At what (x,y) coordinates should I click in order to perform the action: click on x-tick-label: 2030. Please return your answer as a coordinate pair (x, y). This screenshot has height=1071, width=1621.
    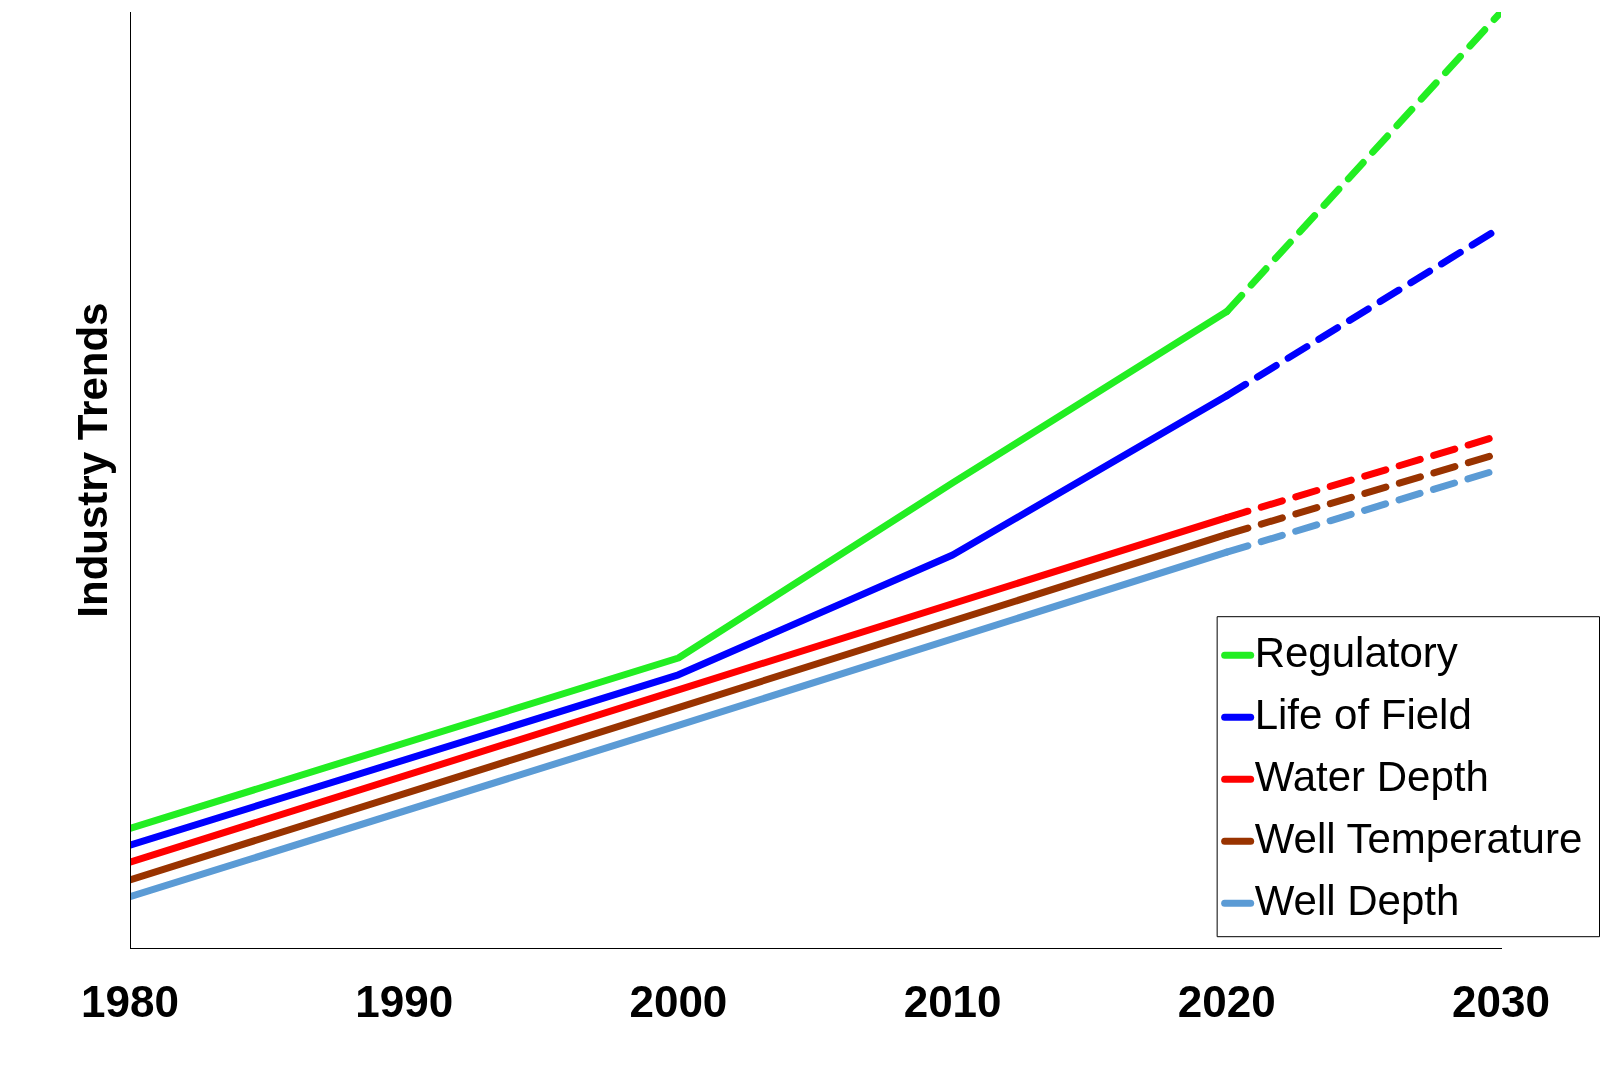
    Looking at the image, I should click on (1501, 1001).